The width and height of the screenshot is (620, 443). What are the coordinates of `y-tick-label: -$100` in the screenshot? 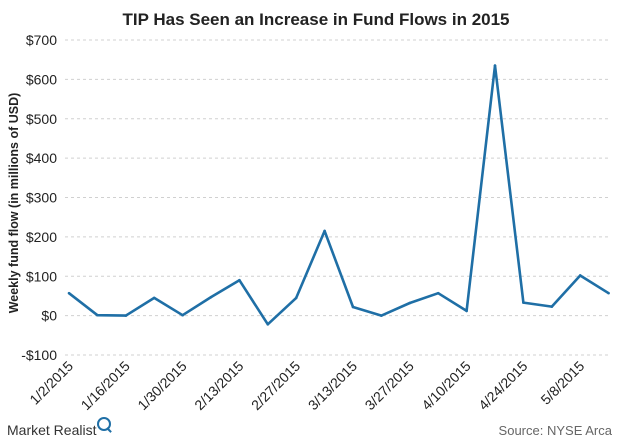 It's located at (39, 355).